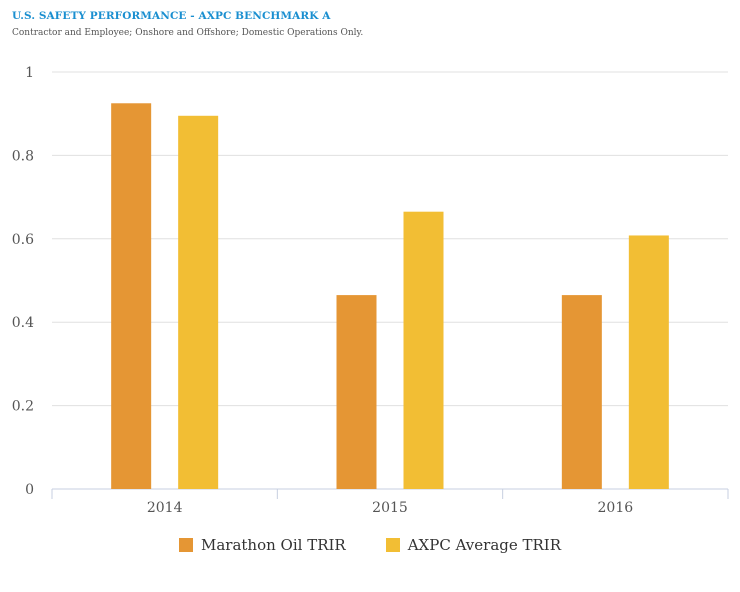 The height and width of the screenshot is (592, 740). Describe the element at coordinates (273, 545) in the screenshot. I see `legend-label-marathon: Marathon Oil TRIR` at that location.